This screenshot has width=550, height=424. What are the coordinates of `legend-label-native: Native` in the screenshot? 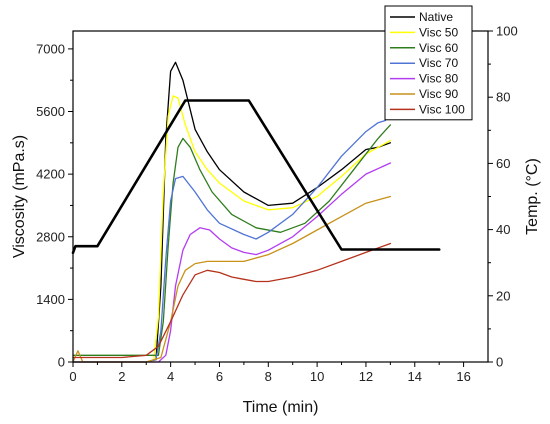 It's located at (436, 17).